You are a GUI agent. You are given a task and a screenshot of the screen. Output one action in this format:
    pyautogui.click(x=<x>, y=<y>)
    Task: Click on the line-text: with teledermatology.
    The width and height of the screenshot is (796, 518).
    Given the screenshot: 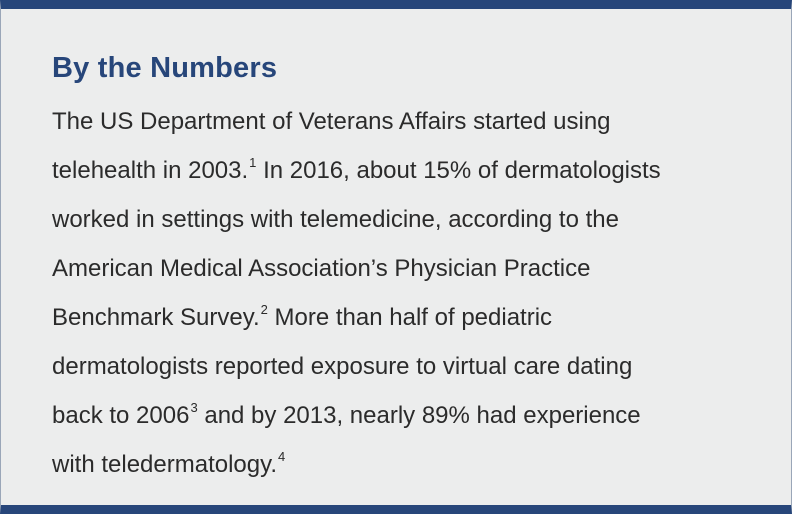 What is the action you would take?
    pyautogui.click(x=164, y=464)
    